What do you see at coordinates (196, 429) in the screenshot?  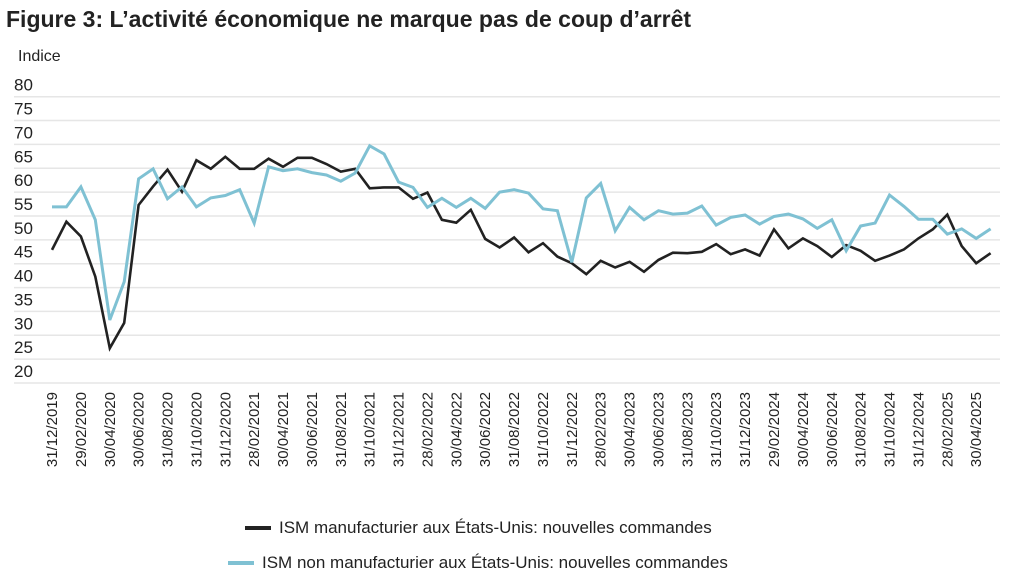 I see `x-tick-label: 31/10/2020` at bounding box center [196, 429].